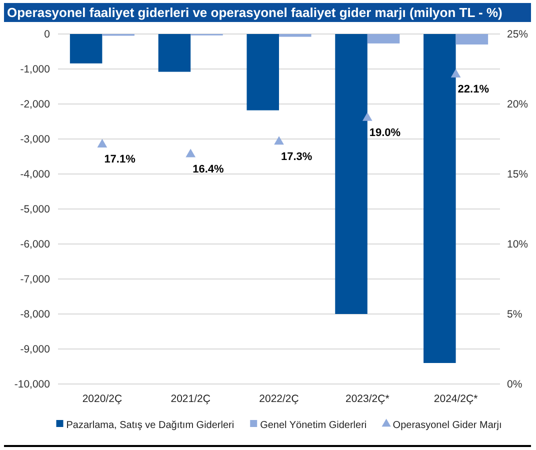 This screenshot has height=450, width=536. I want to click on legend-label: Genel Yönetim Giderleri, so click(313, 425).